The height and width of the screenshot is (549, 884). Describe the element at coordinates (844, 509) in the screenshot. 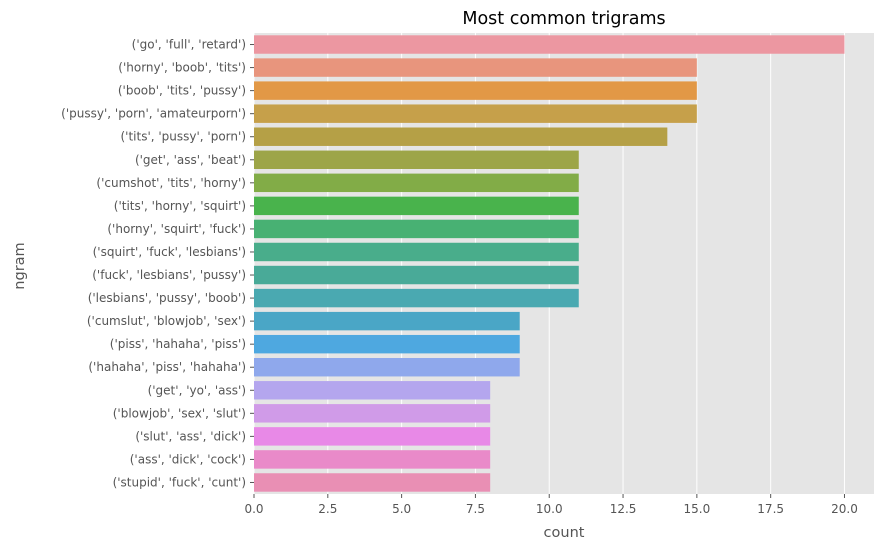

I see `x-tick-label: 20.0` at that location.